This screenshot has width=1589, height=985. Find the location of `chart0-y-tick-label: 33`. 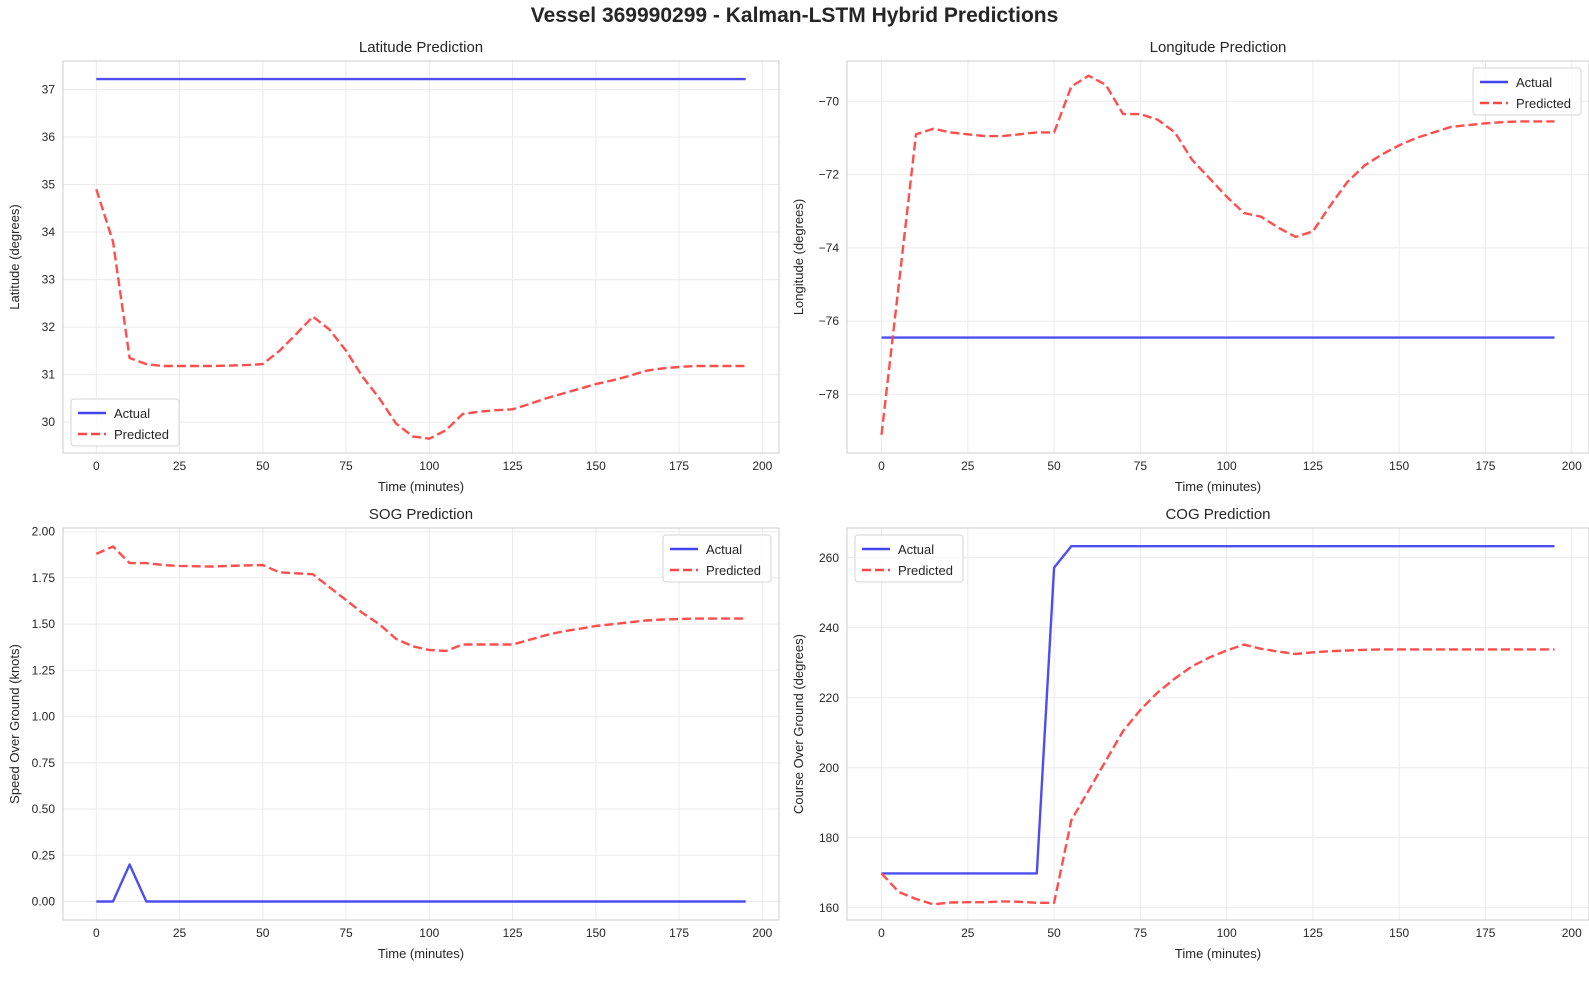

chart0-y-tick-label: 33 is located at coordinates (49, 280).